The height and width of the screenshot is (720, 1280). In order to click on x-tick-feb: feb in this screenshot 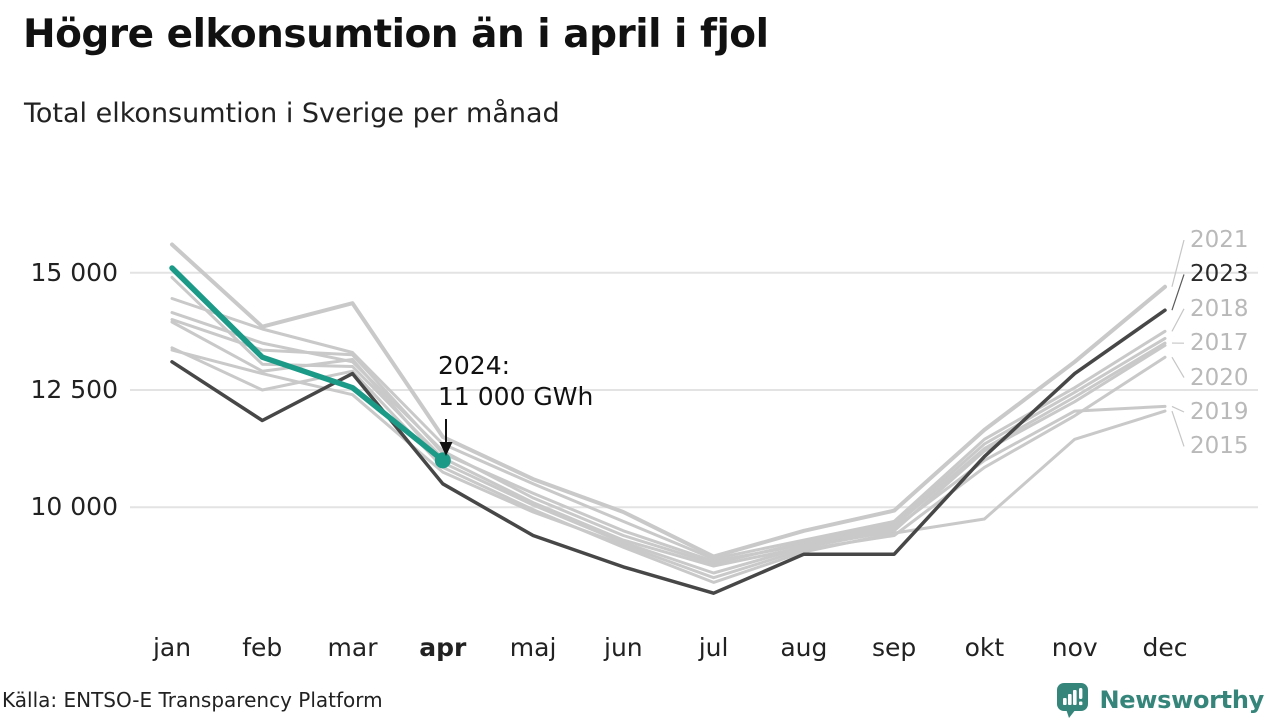, I will do `click(262, 647)`.